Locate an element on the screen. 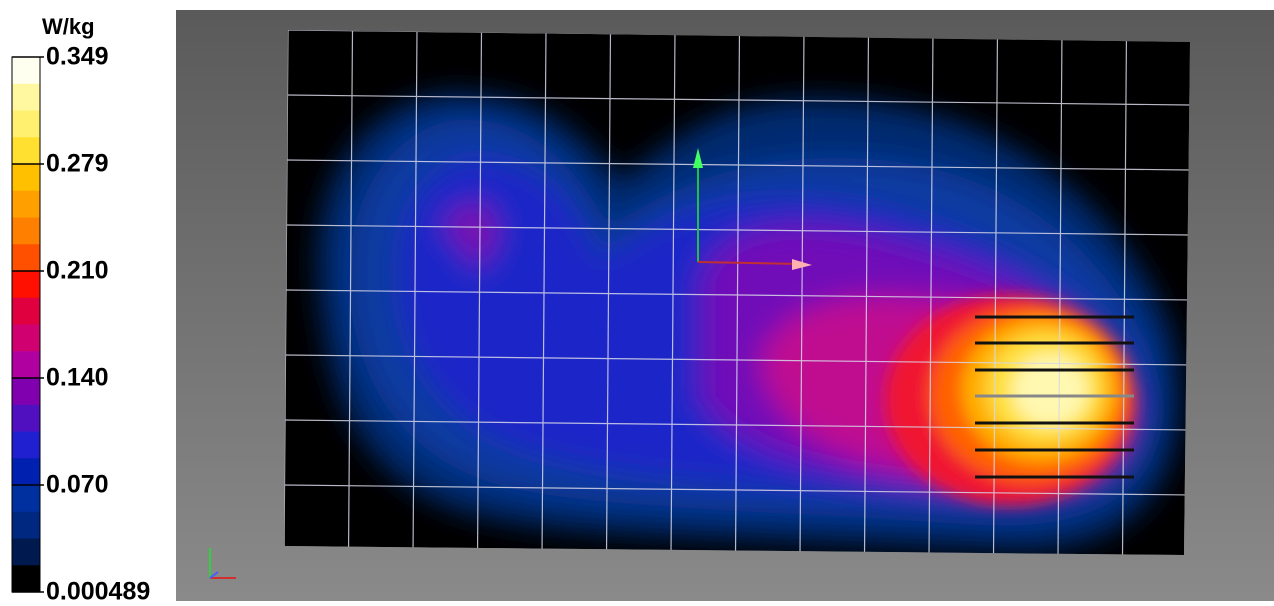  color-bar is located at coordinates (27, 324).